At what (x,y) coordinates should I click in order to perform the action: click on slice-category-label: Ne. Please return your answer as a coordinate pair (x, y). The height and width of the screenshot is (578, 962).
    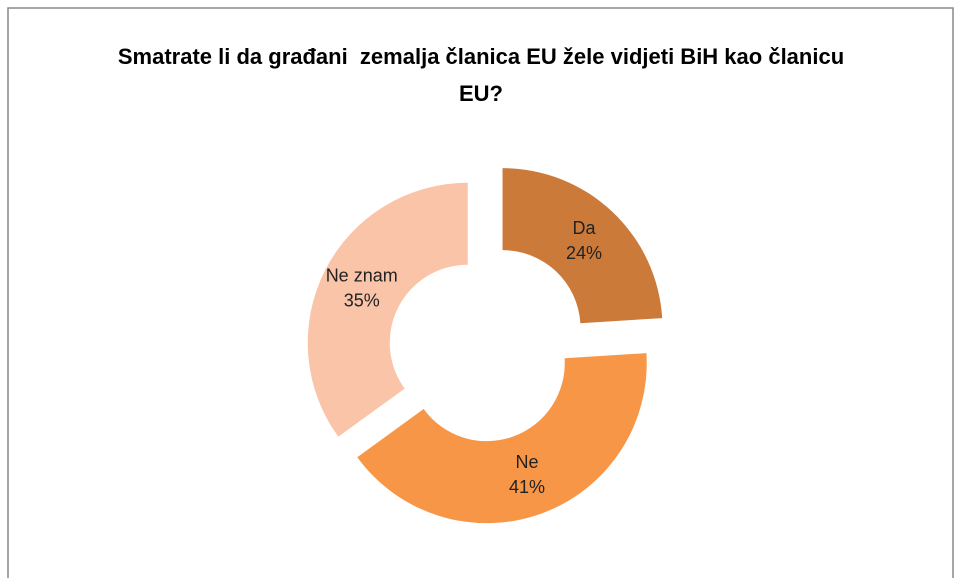
    Looking at the image, I should click on (527, 462).